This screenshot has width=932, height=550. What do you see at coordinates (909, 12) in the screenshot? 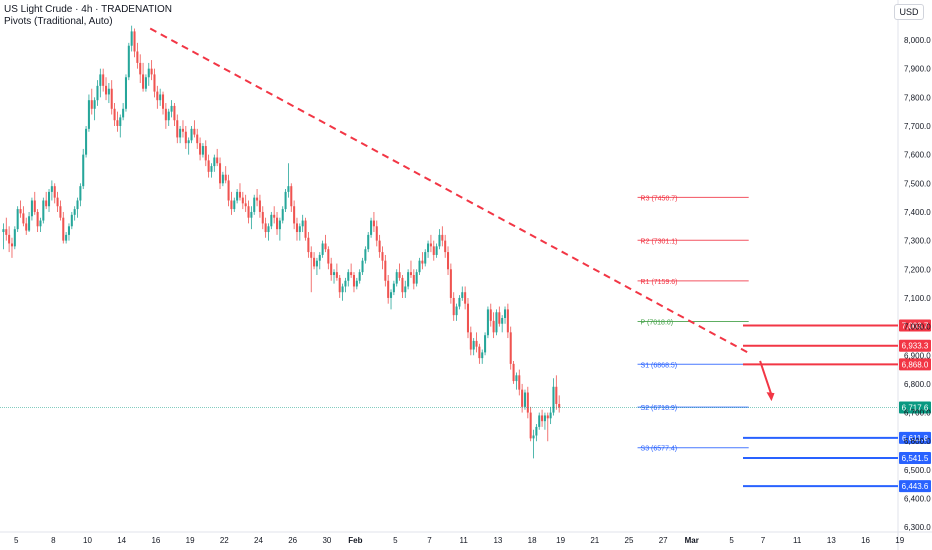
I see `currency-button: USD` at bounding box center [909, 12].